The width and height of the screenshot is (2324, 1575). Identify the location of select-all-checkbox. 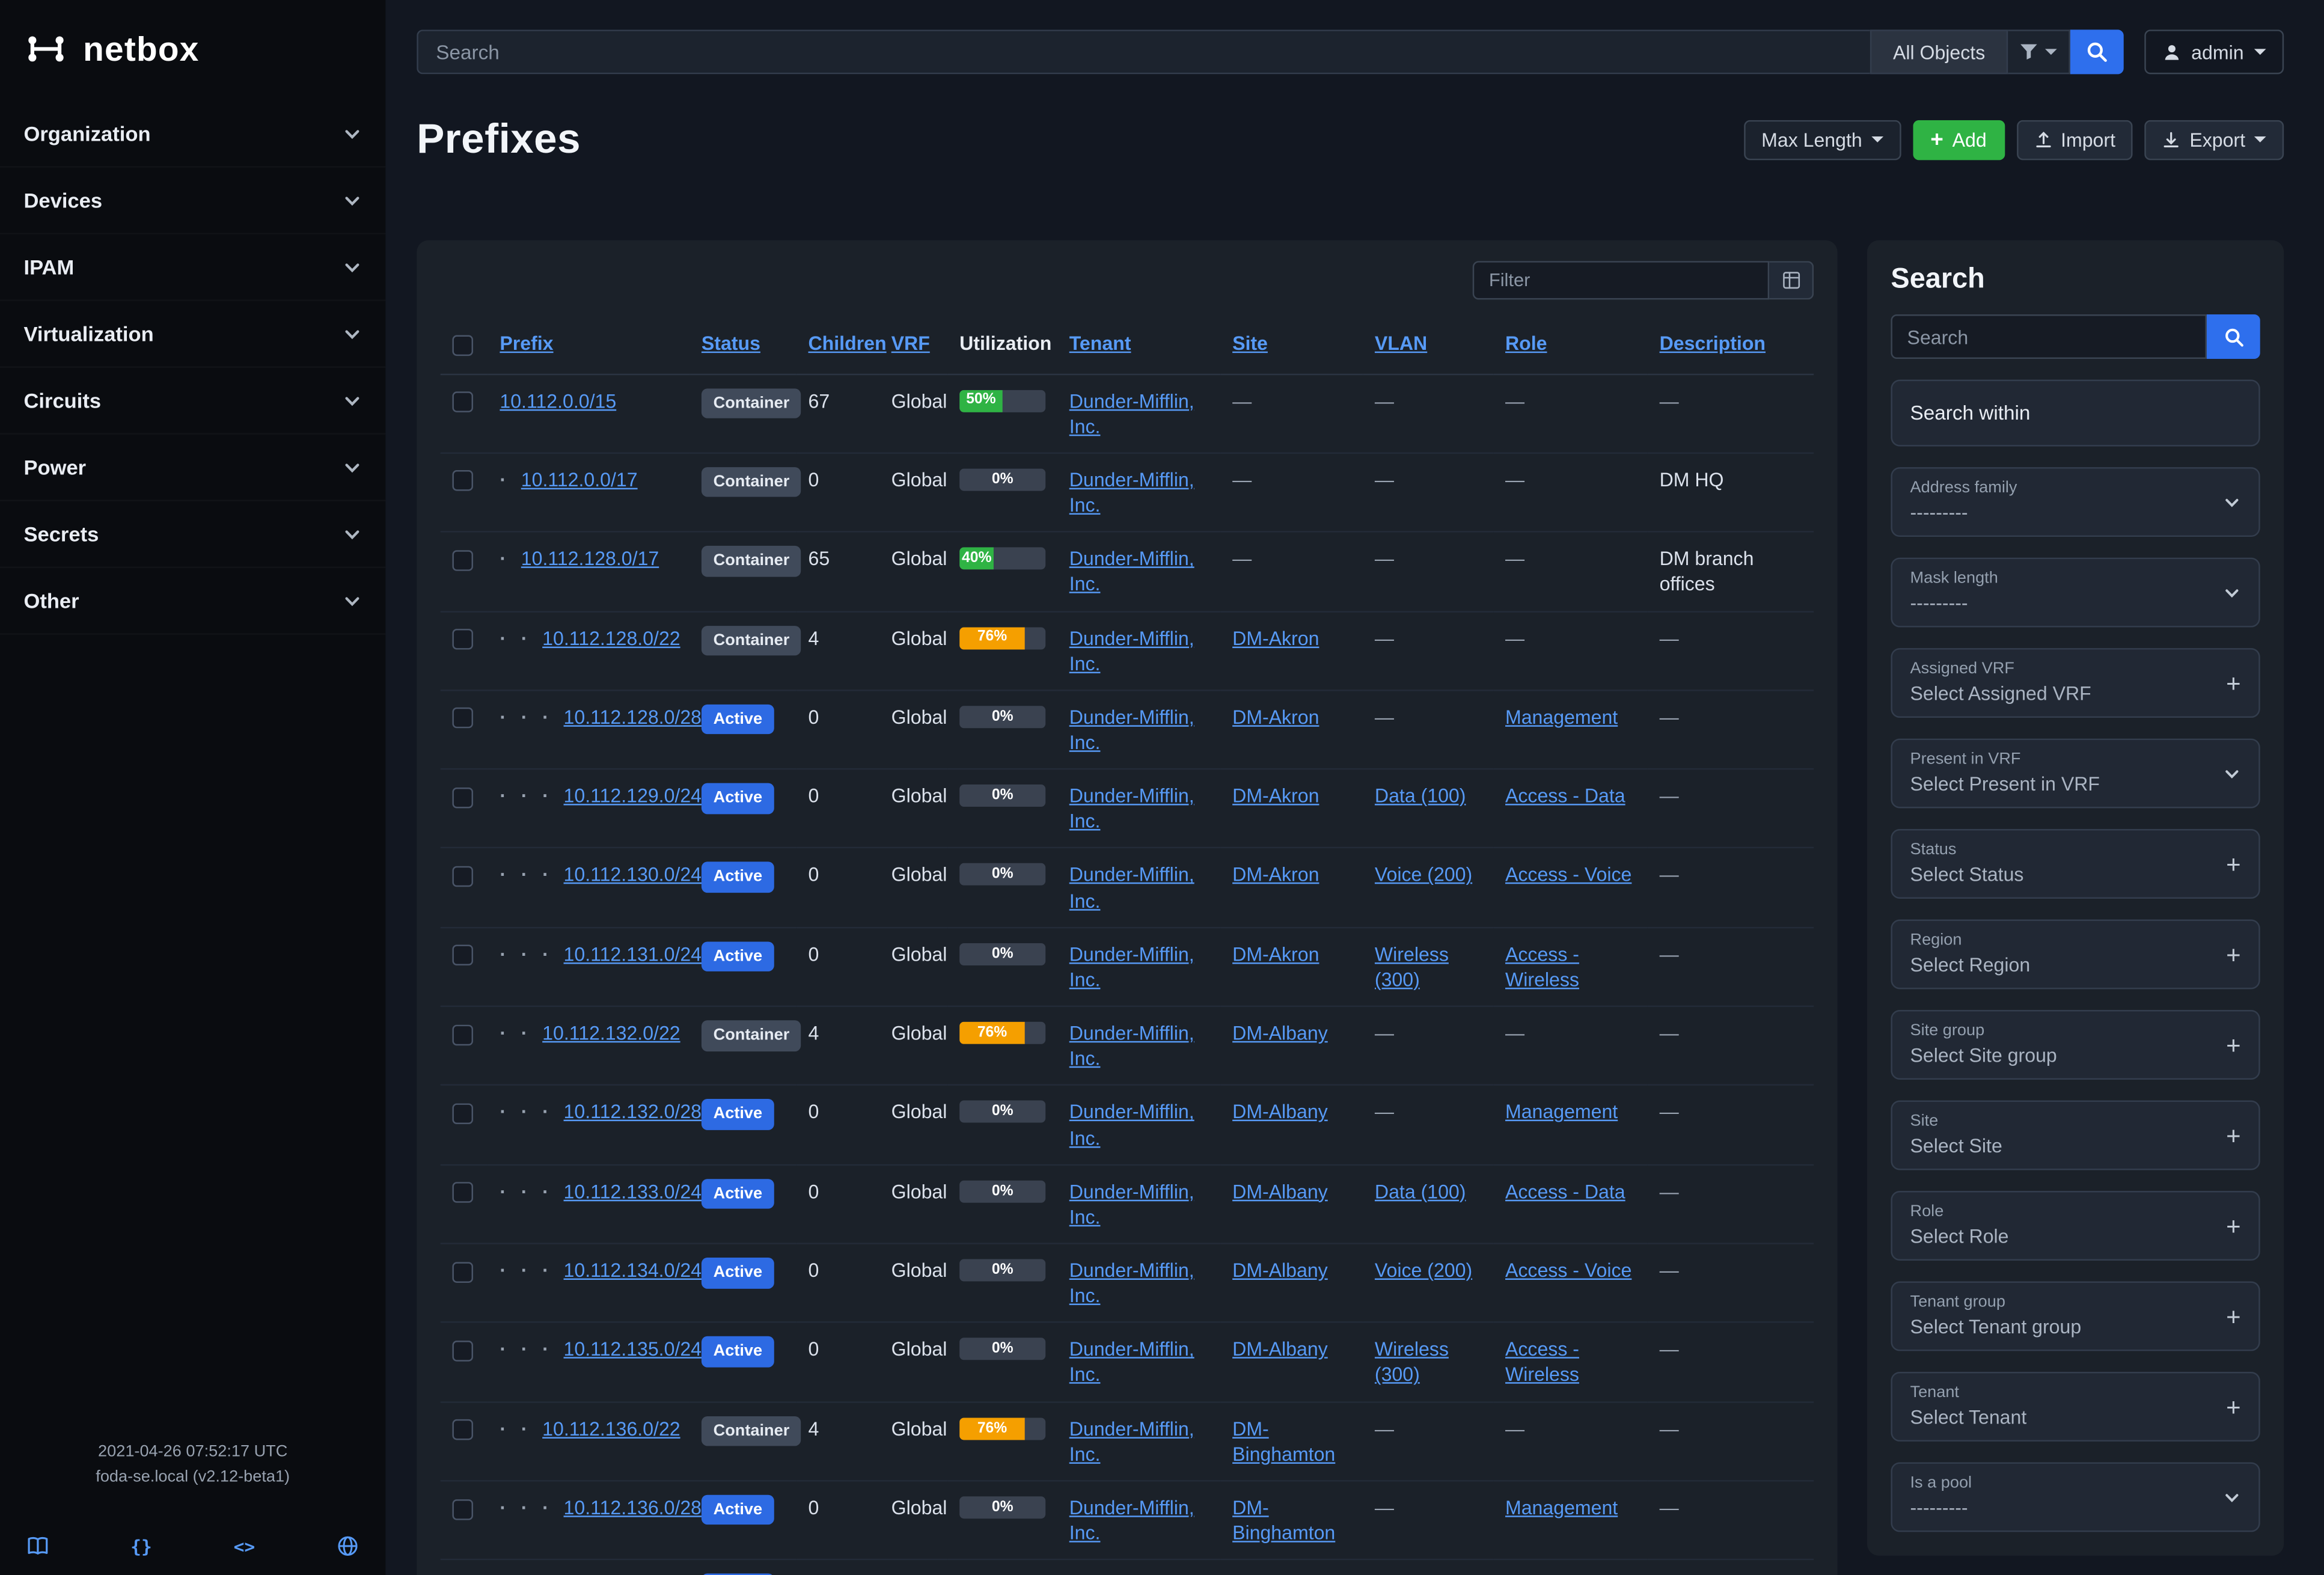
(462, 345).